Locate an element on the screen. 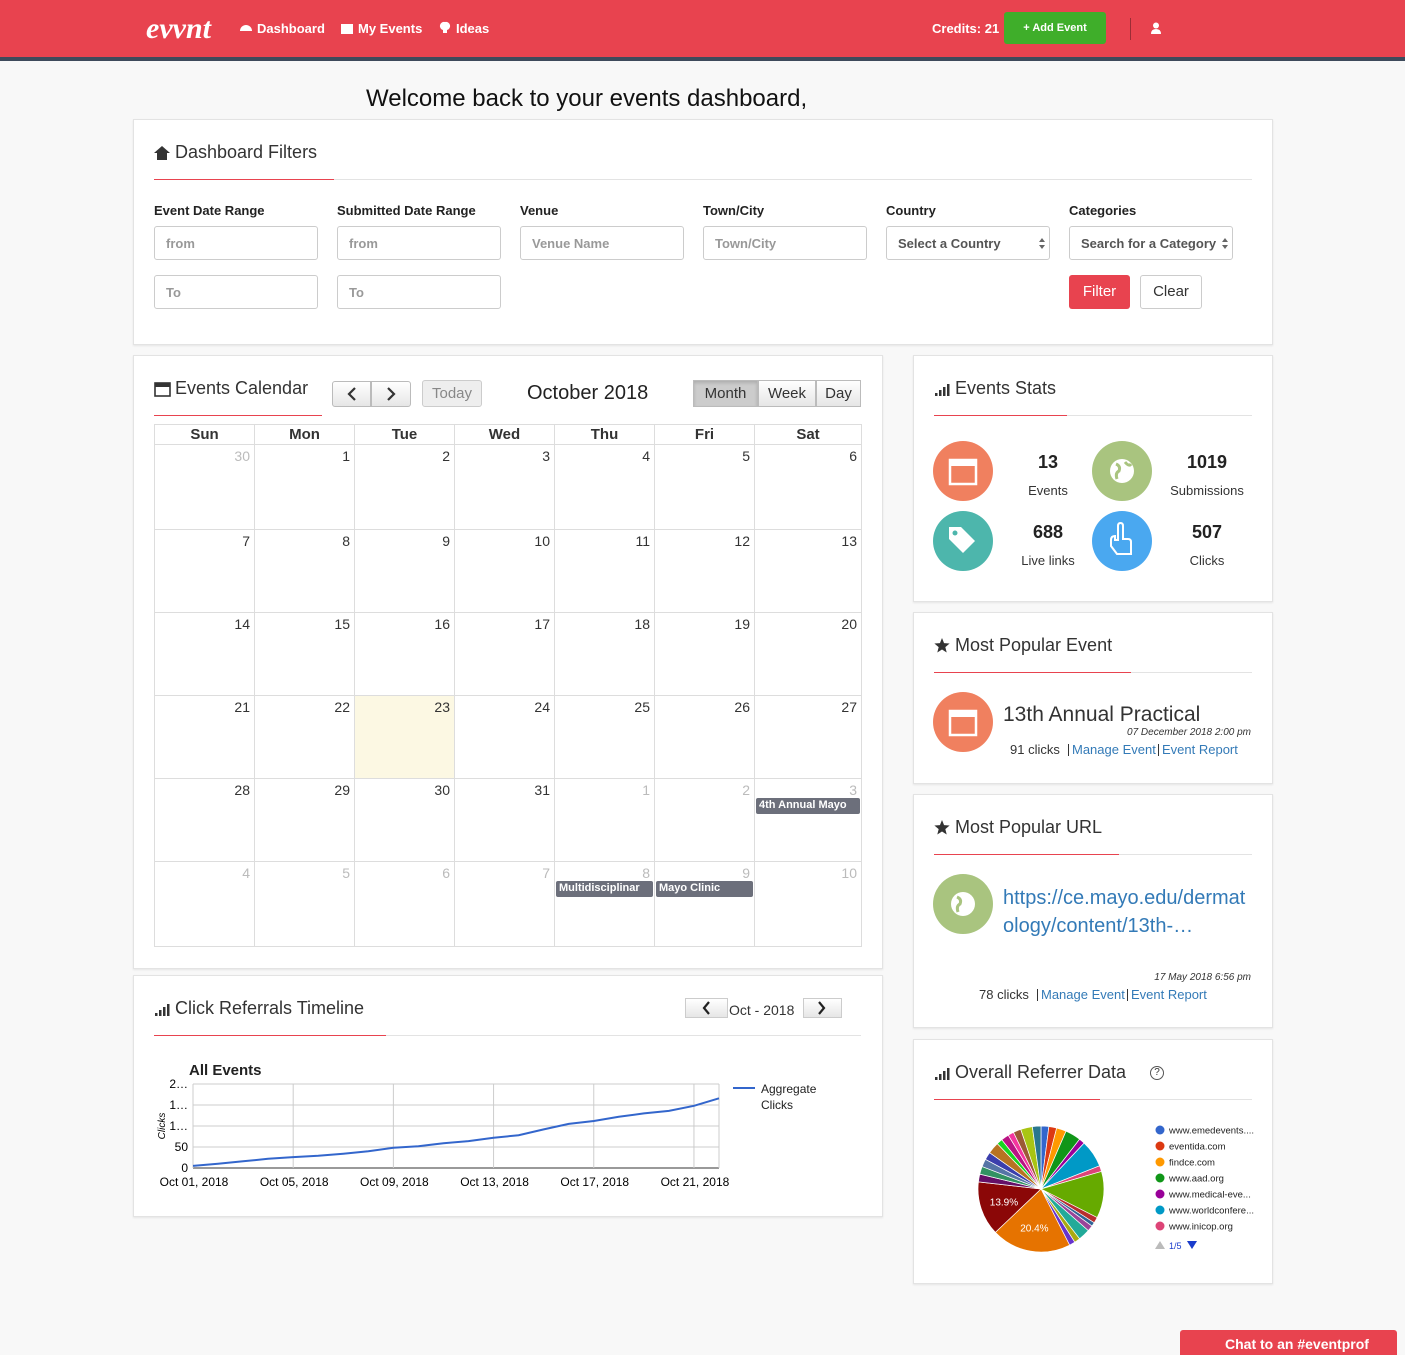  nav-link: Dashboard is located at coordinates (291, 28).